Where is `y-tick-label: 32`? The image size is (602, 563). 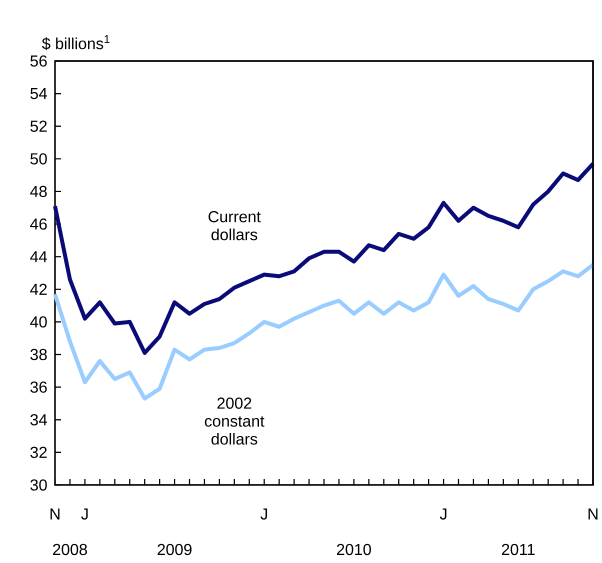
y-tick-label: 32 is located at coordinates (38, 452).